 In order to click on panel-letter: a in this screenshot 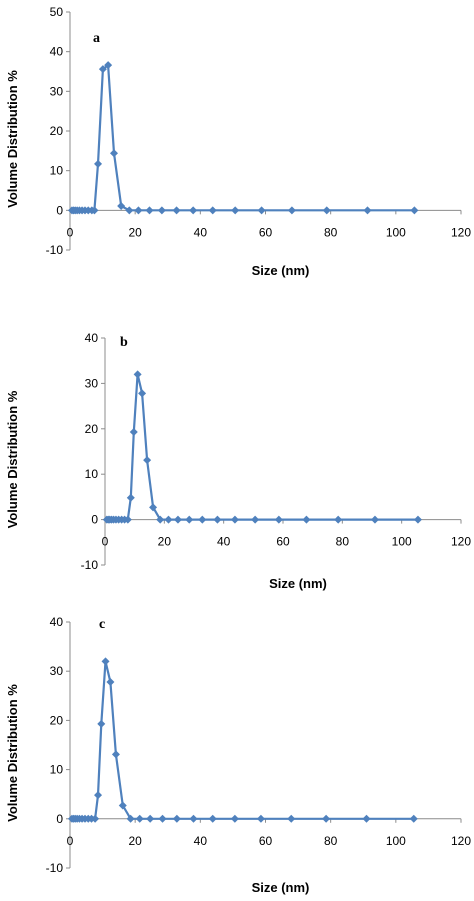, I will do `click(96, 38)`.